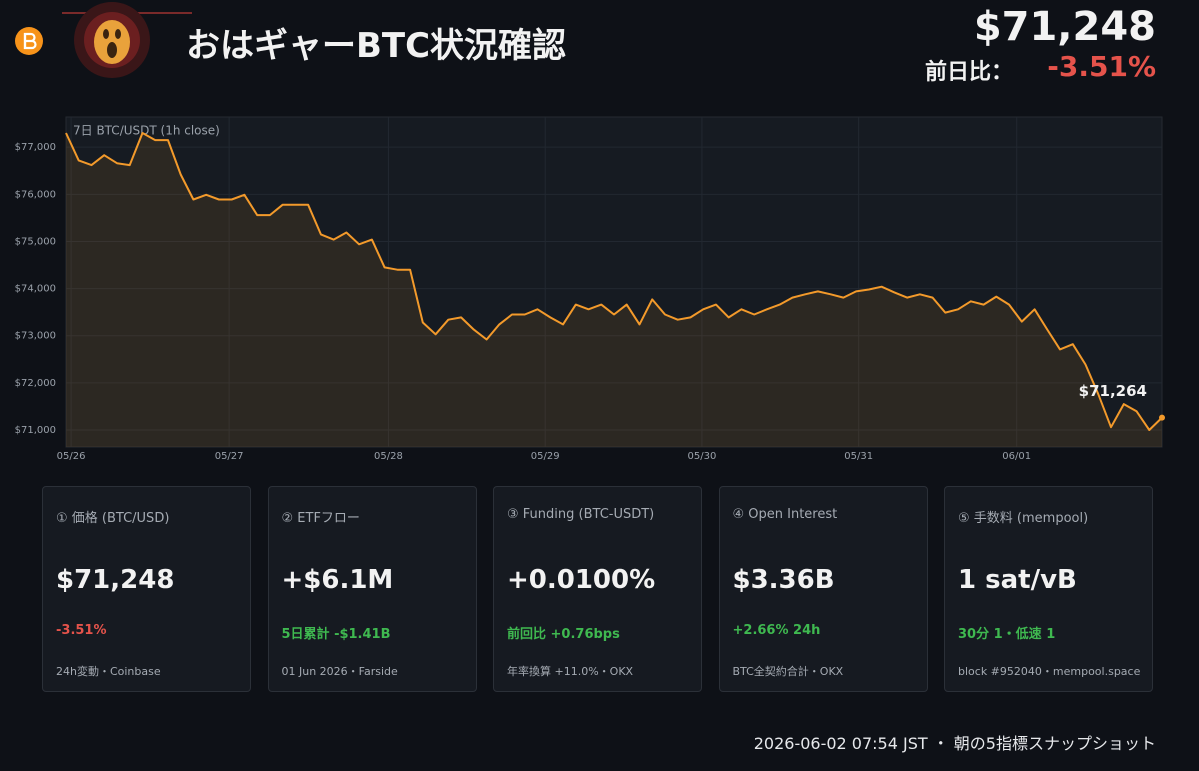 Image resolution: width=1199 pixels, height=771 pixels. What do you see at coordinates (29, 41) in the screenshot?
I see `bitcoin-icon` at bounding box center [29, 41].